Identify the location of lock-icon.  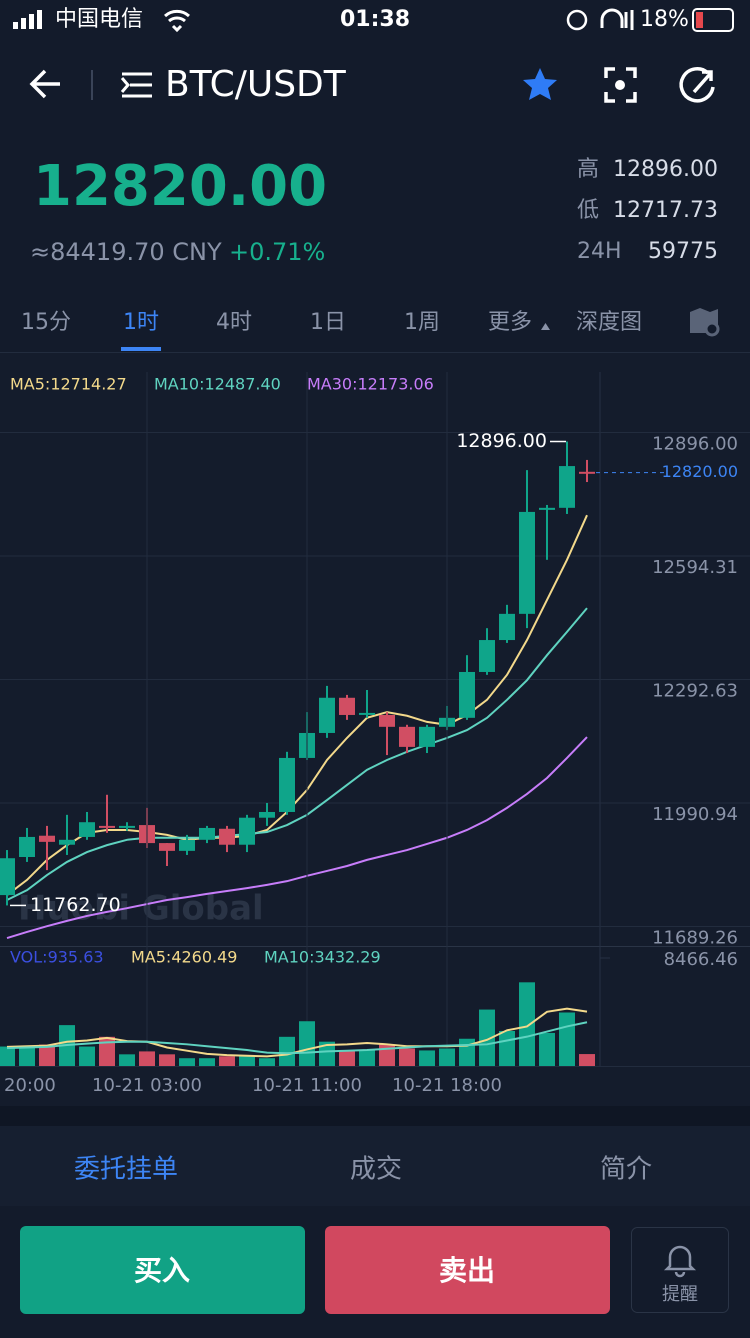
(577, 20).